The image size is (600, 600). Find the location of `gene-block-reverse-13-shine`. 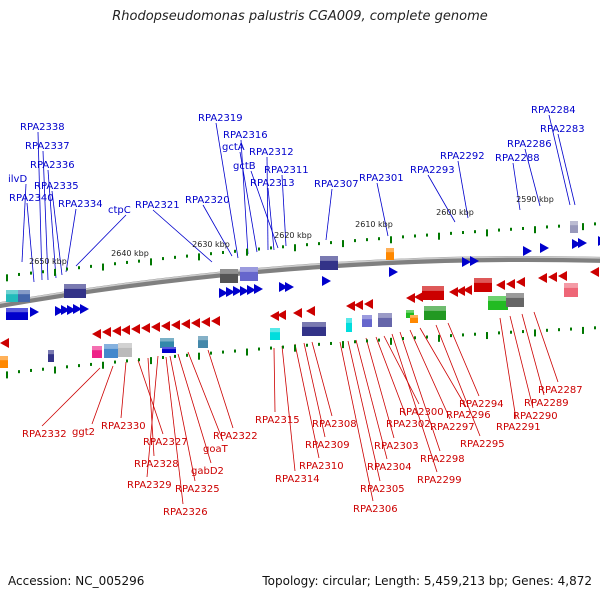

gene-block-reverse-13-shine is located at coordinates (125, 345).